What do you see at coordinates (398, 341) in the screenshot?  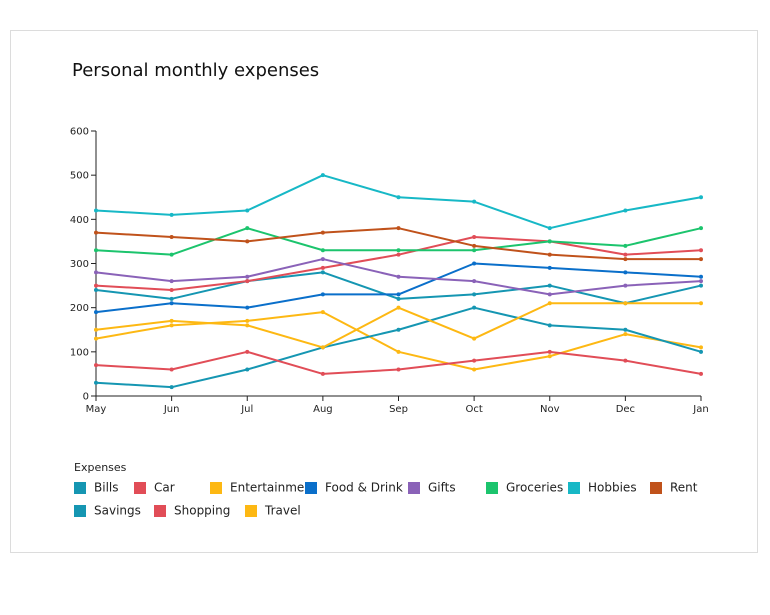 I see `series-line-entertainment` at bounding box center [398, 341].